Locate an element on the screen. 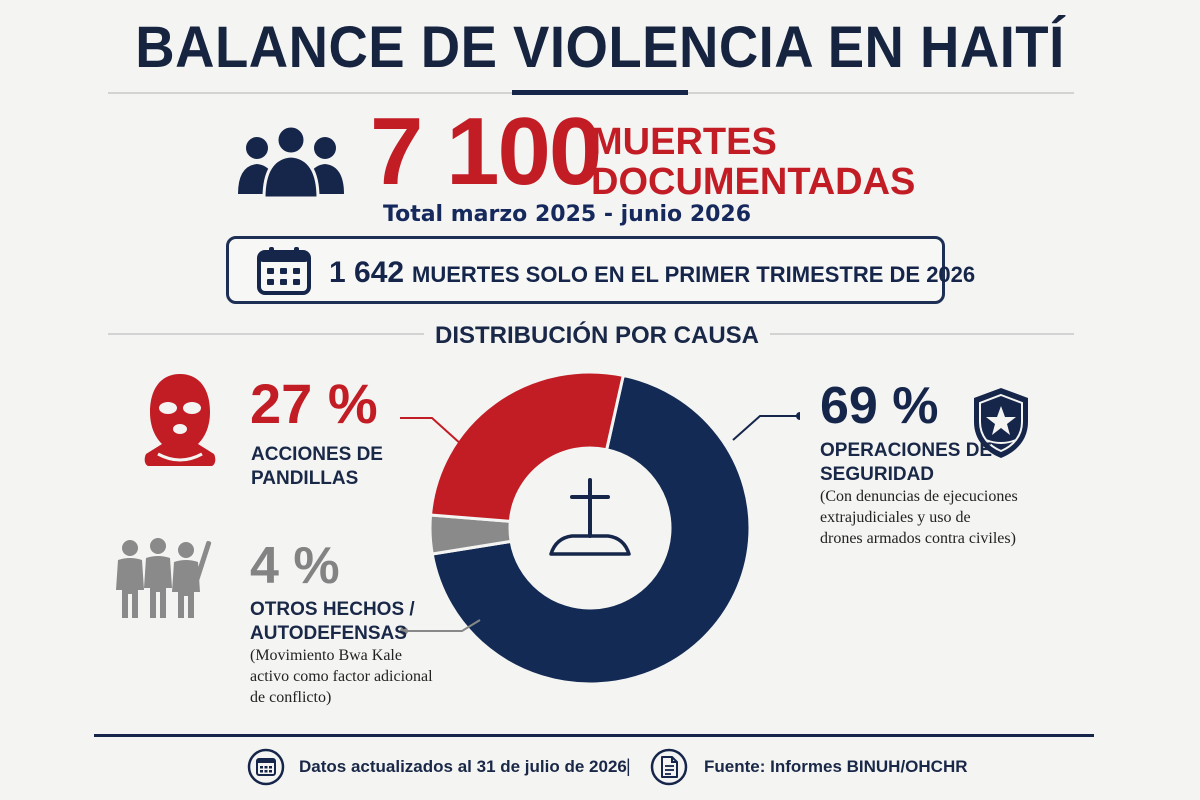  security-label: OPERACIONES DE SEGURIDAD is located at coordinates (906, 463).